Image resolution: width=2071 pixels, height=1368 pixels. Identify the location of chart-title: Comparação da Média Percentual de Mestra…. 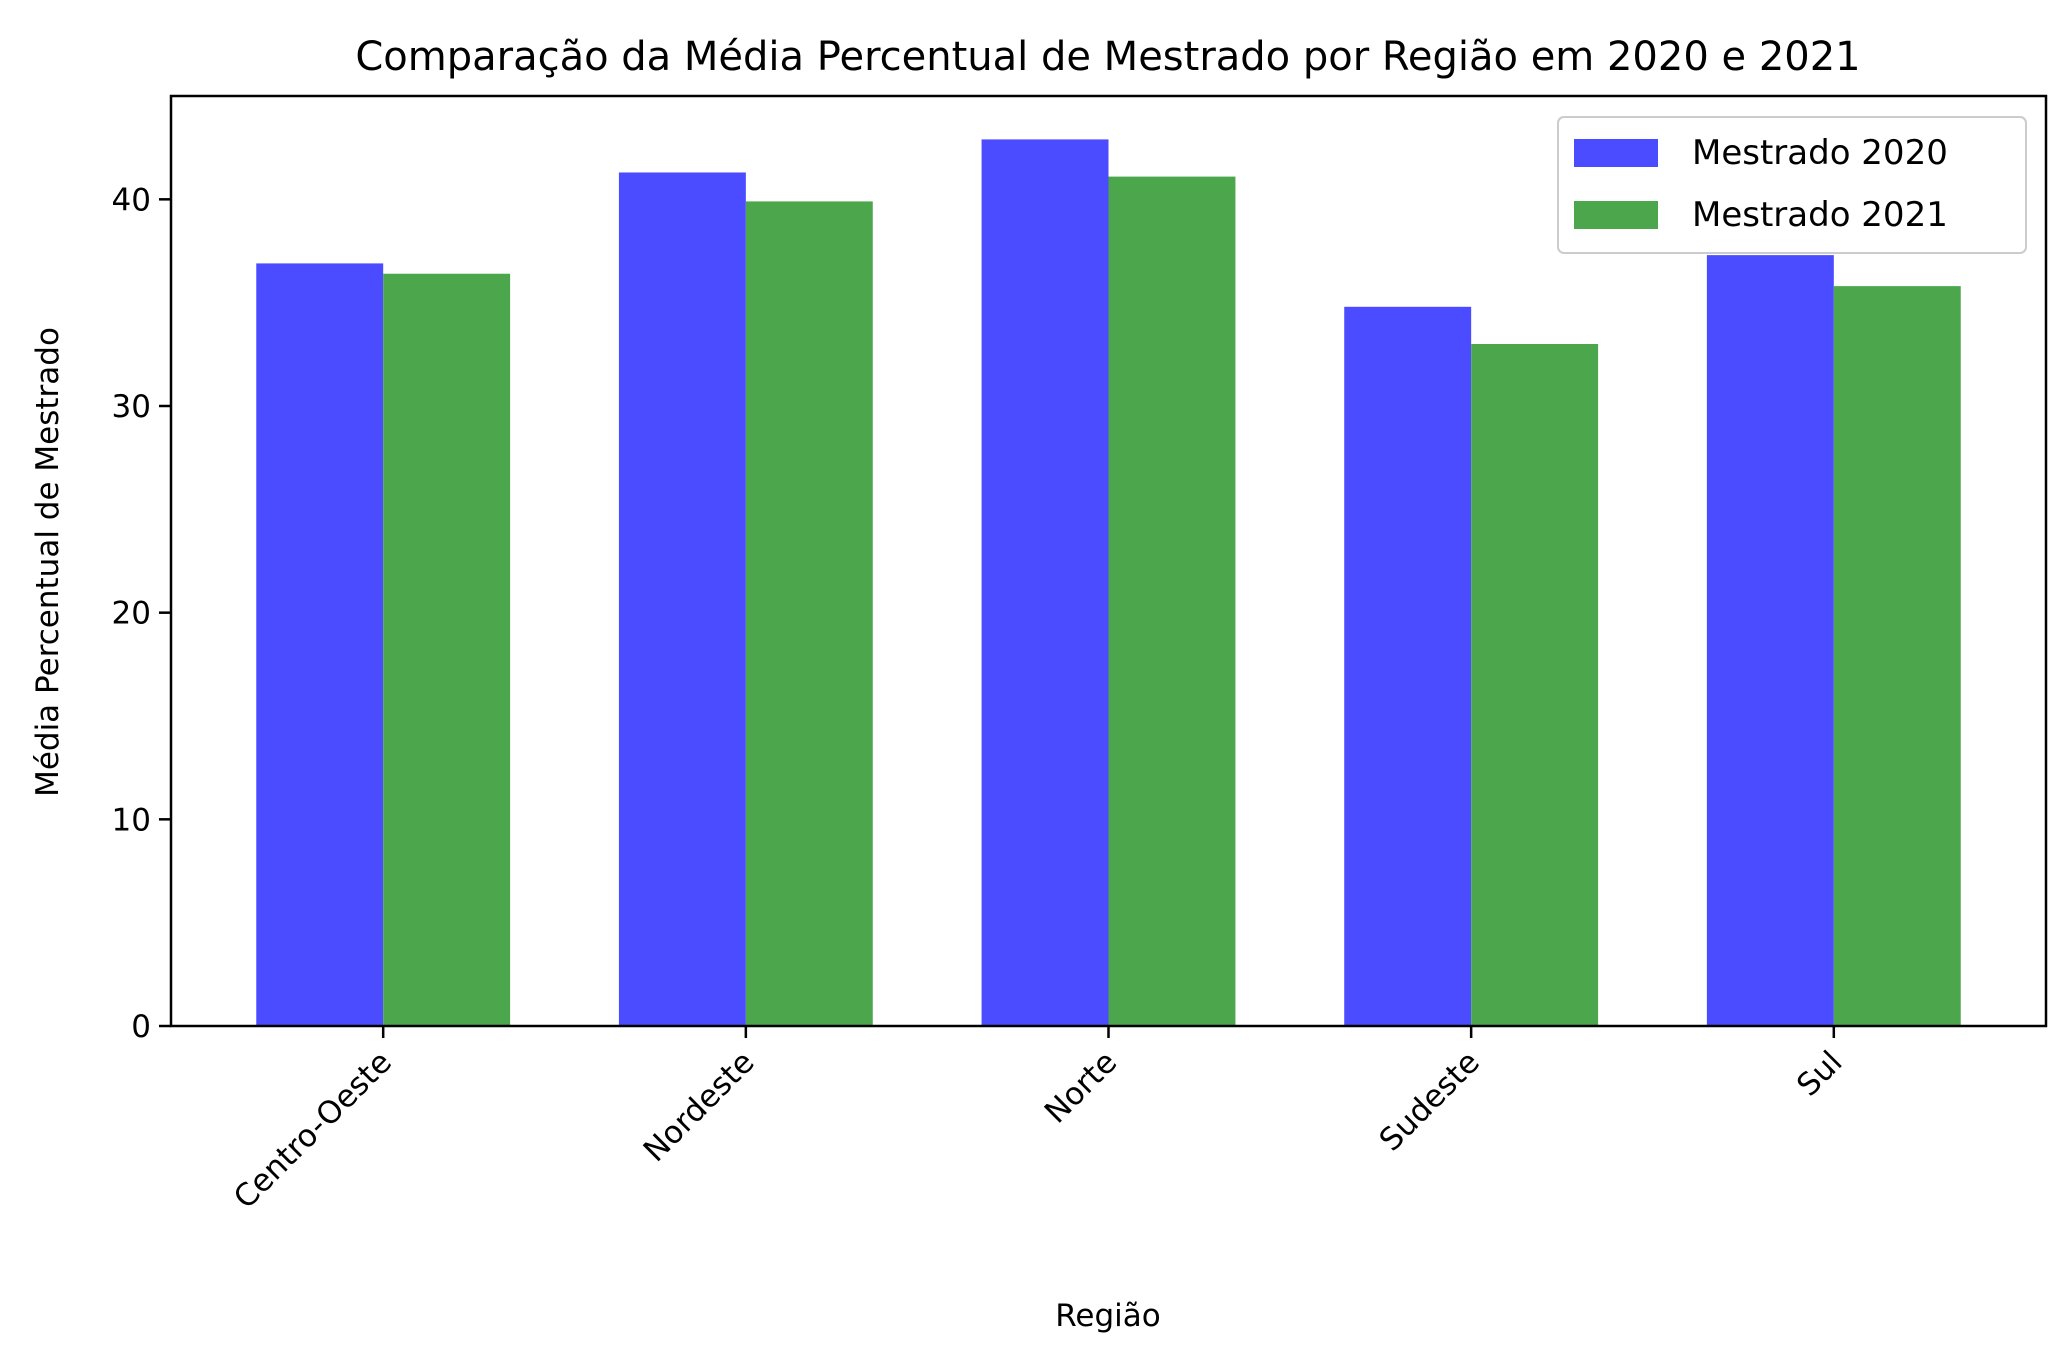
(1107, 57).